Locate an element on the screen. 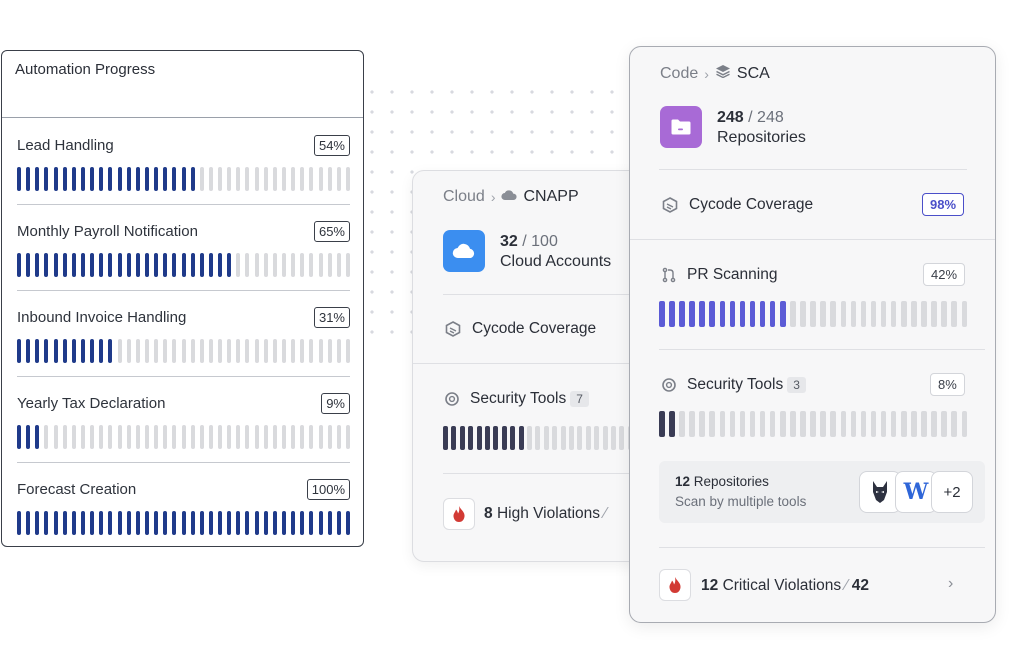 Image resolution: width=1033 pixels, height=672 pixels. security-tools-row: Security Tools 3 is located at coordinates (733, 385).